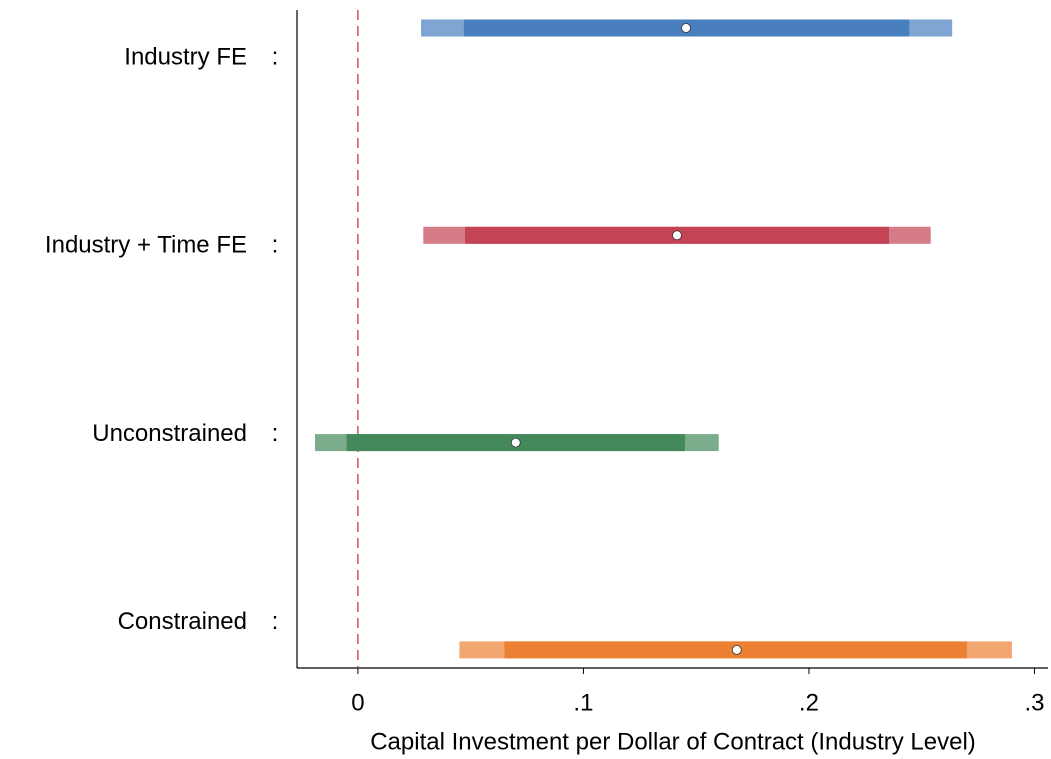 The image size is (1051, 759). What do you see at coordinates (182, 621) in the screenshot?
I see `row-label: Constrained` at bounding box center [182, 621].